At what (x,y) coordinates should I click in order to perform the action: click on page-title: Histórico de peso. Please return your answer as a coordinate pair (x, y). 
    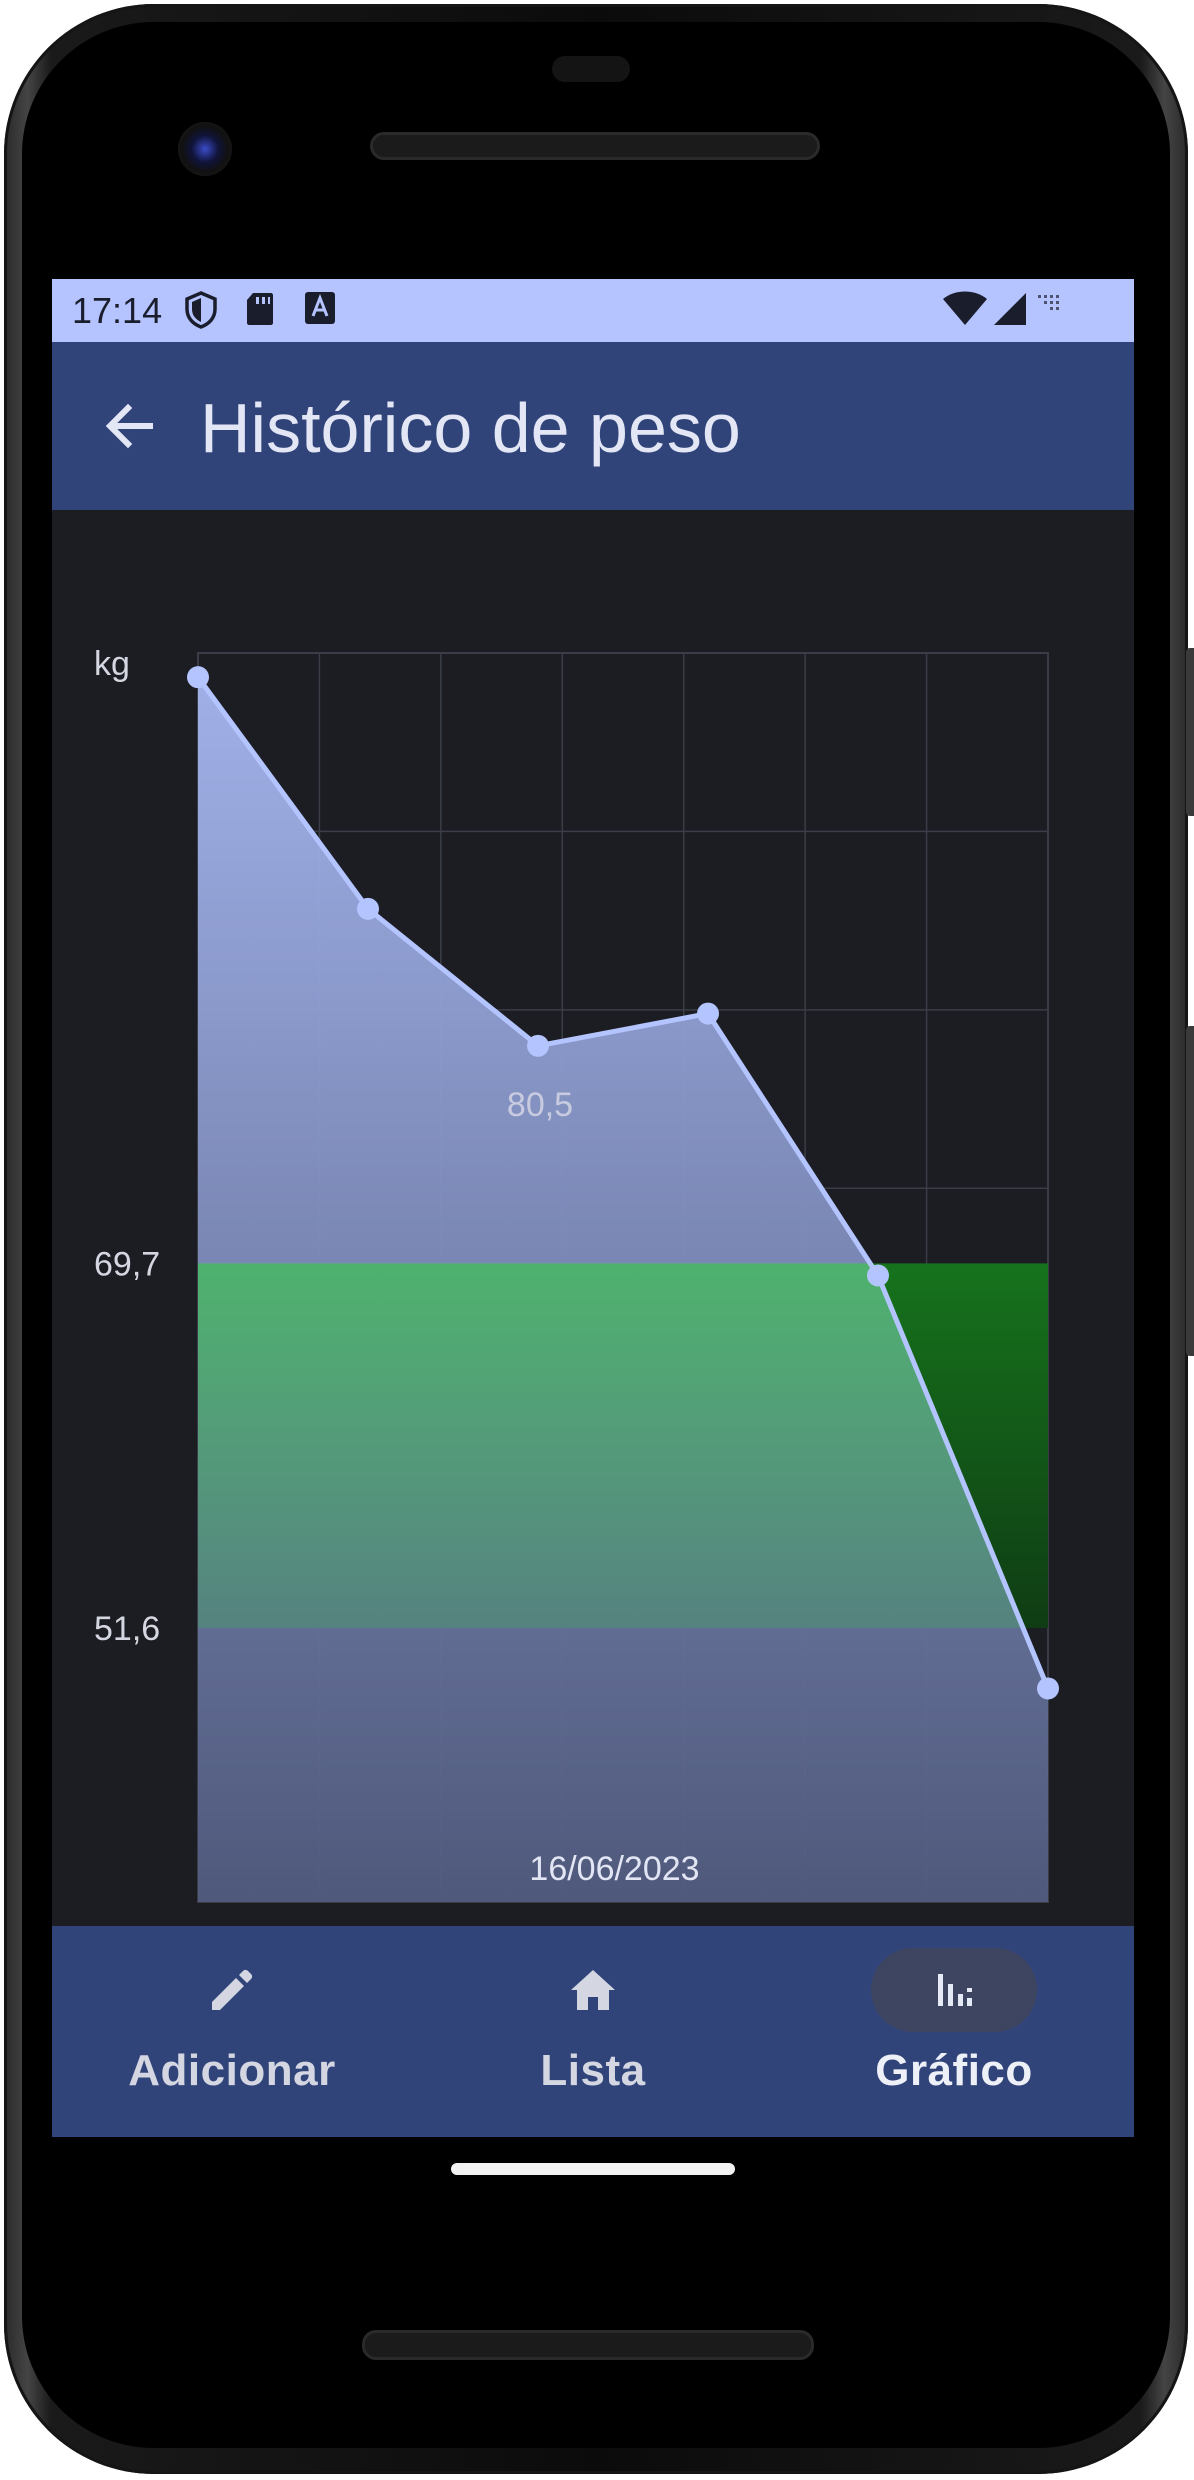
    Looking at the image, I should click on (470, 428).